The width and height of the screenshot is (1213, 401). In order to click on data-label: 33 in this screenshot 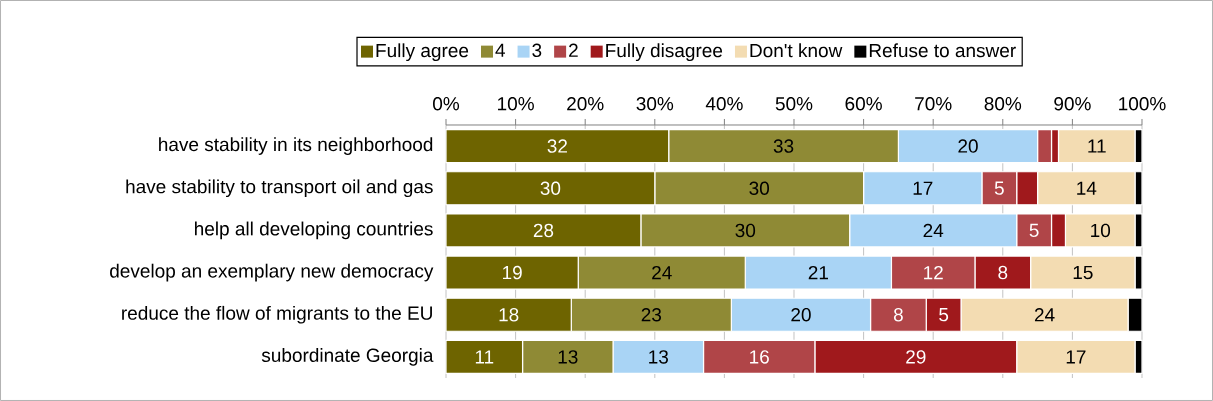, I will do `click(783, 146)`.